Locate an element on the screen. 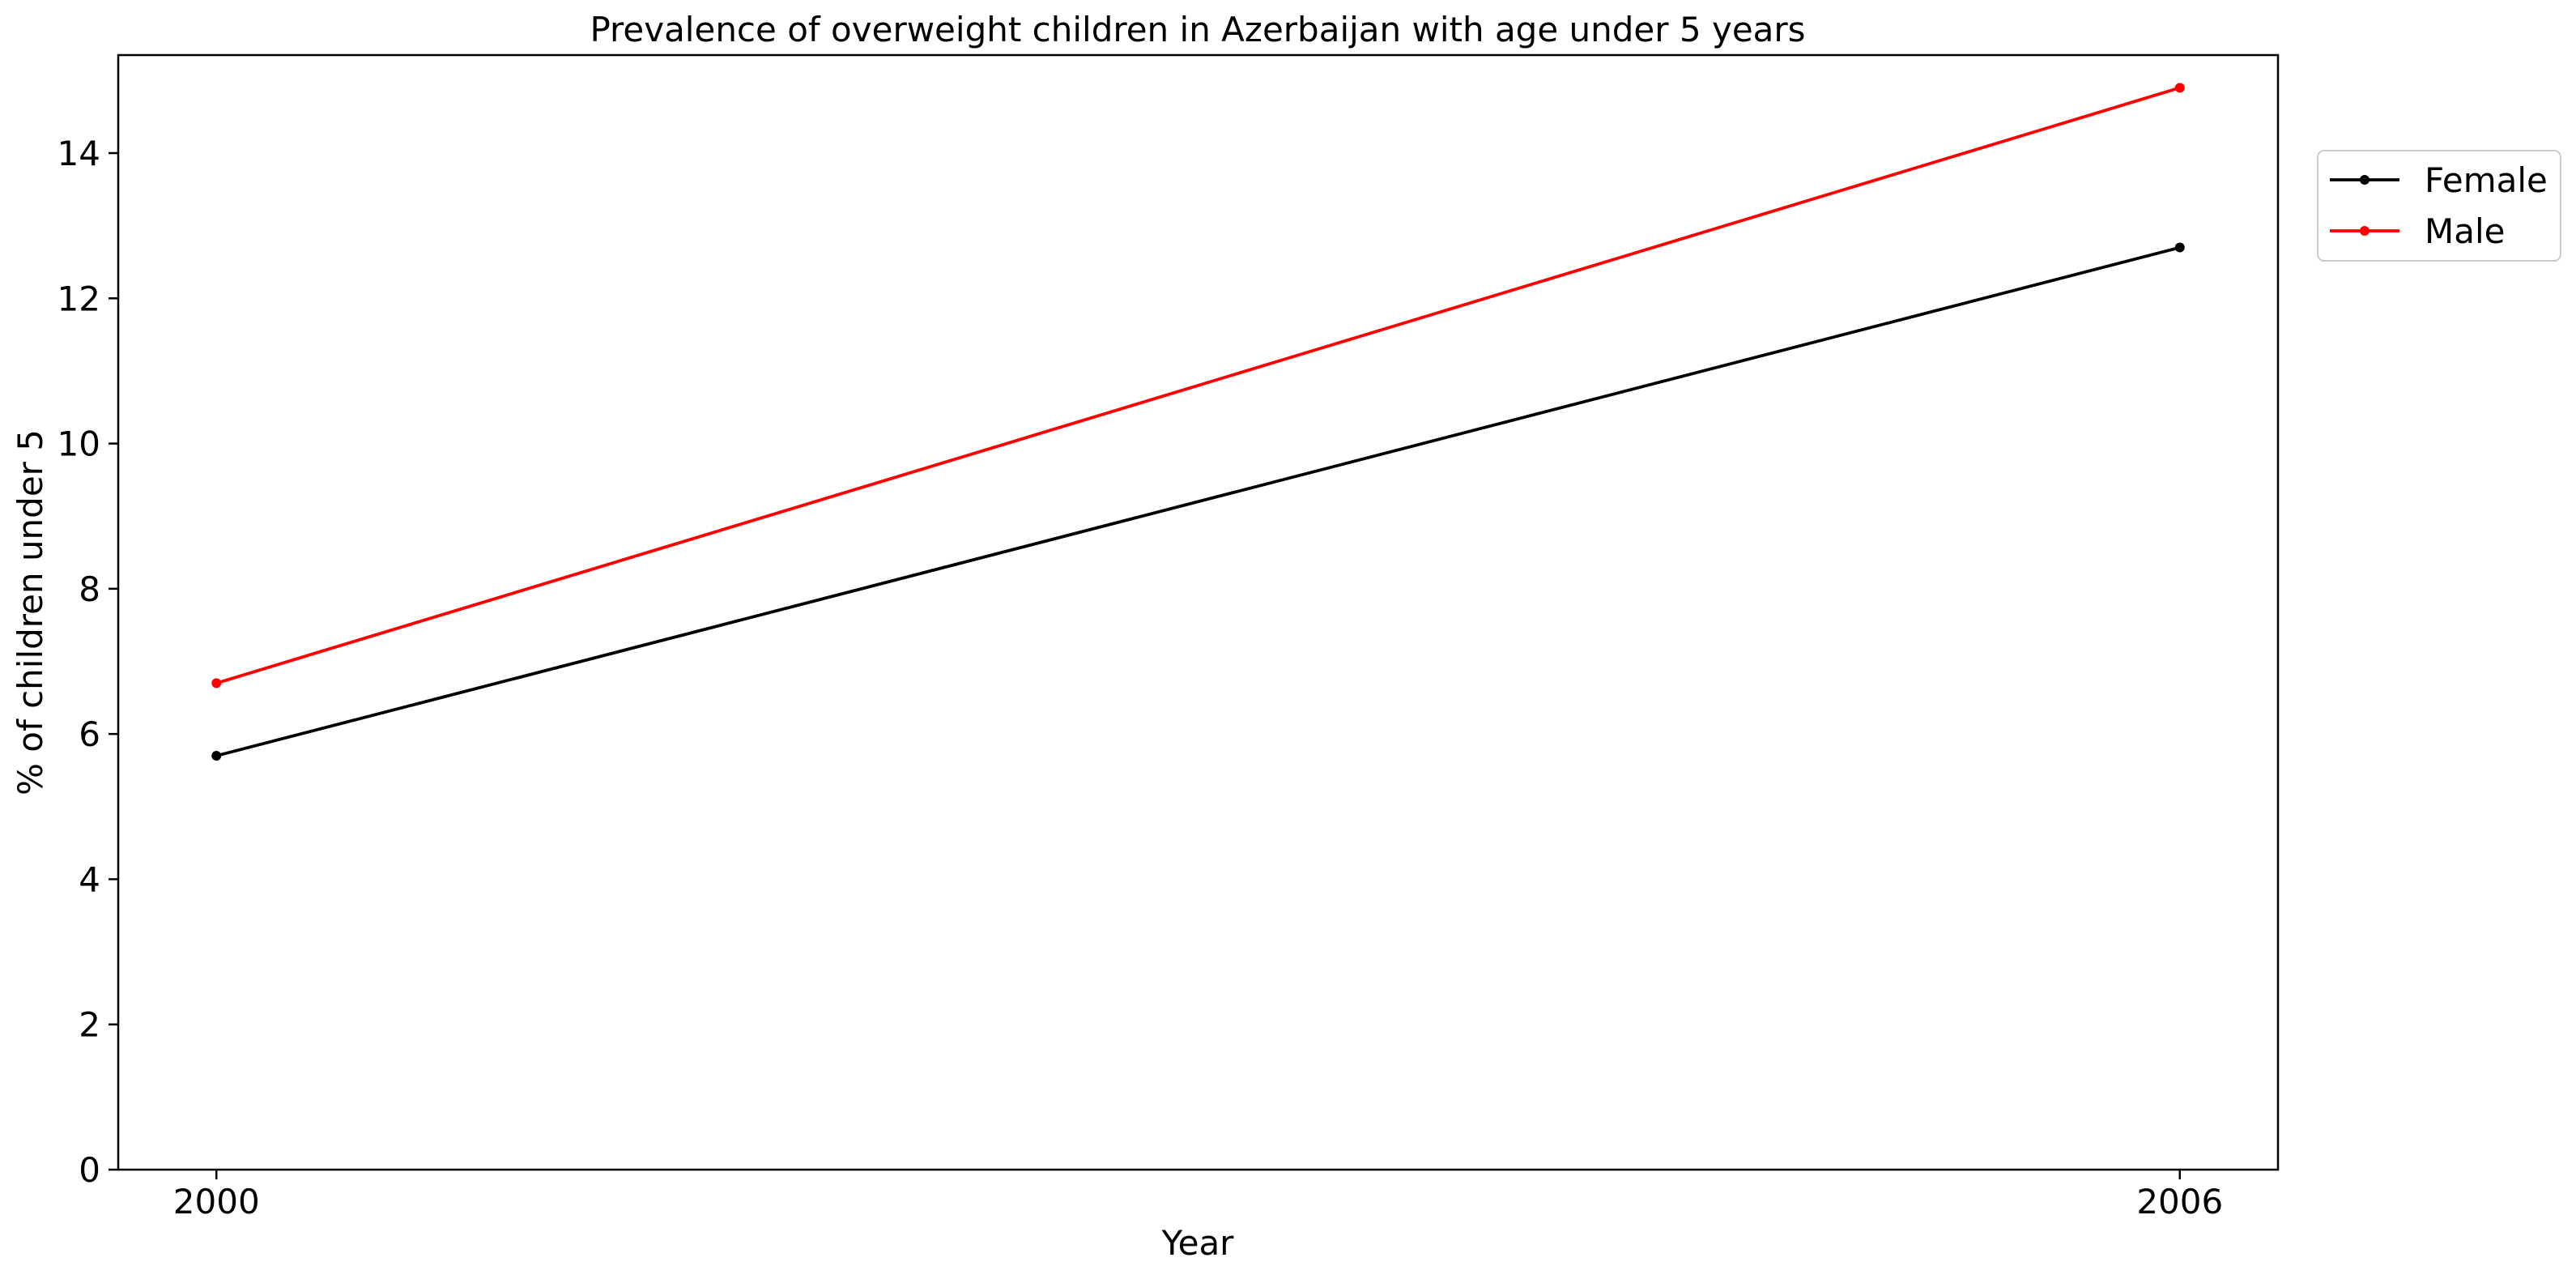 The image size is (2576, 1279). x-axis: 2000 2006 is located at coordinates (1198, 1195).